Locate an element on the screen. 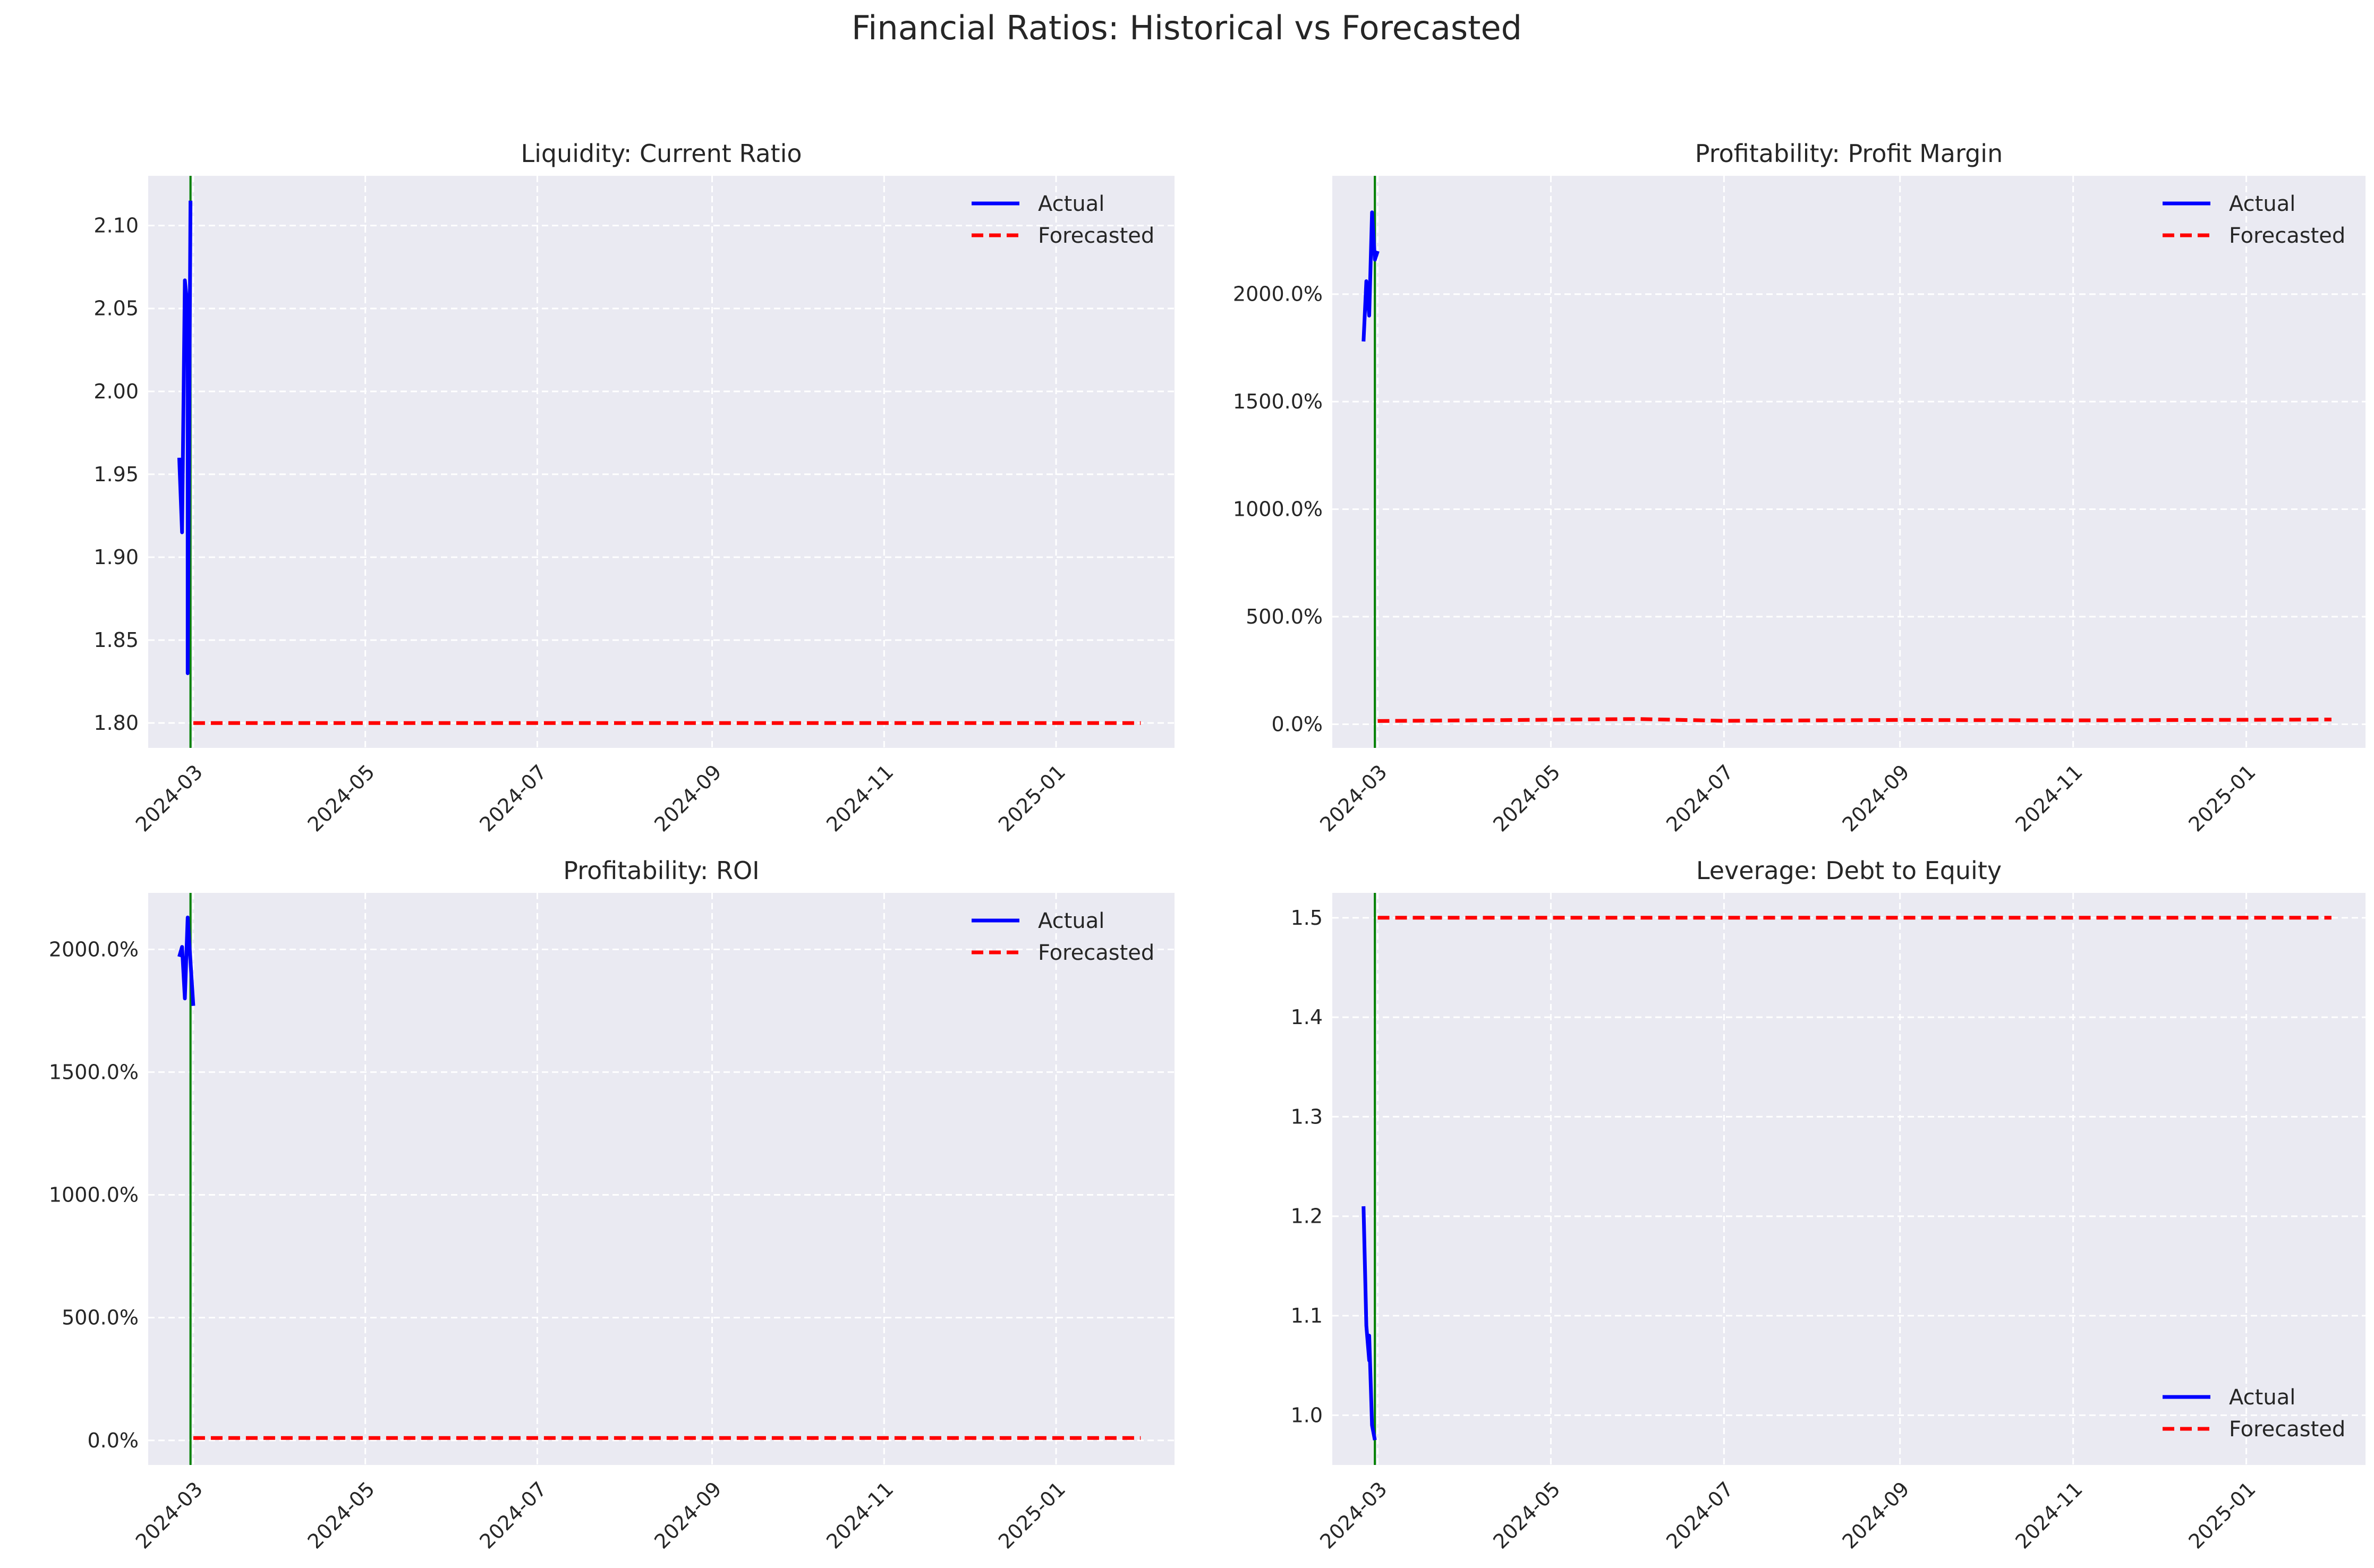 The image size is (2374, 1568). forecast-series-line is located at coordinates (1854, 720).